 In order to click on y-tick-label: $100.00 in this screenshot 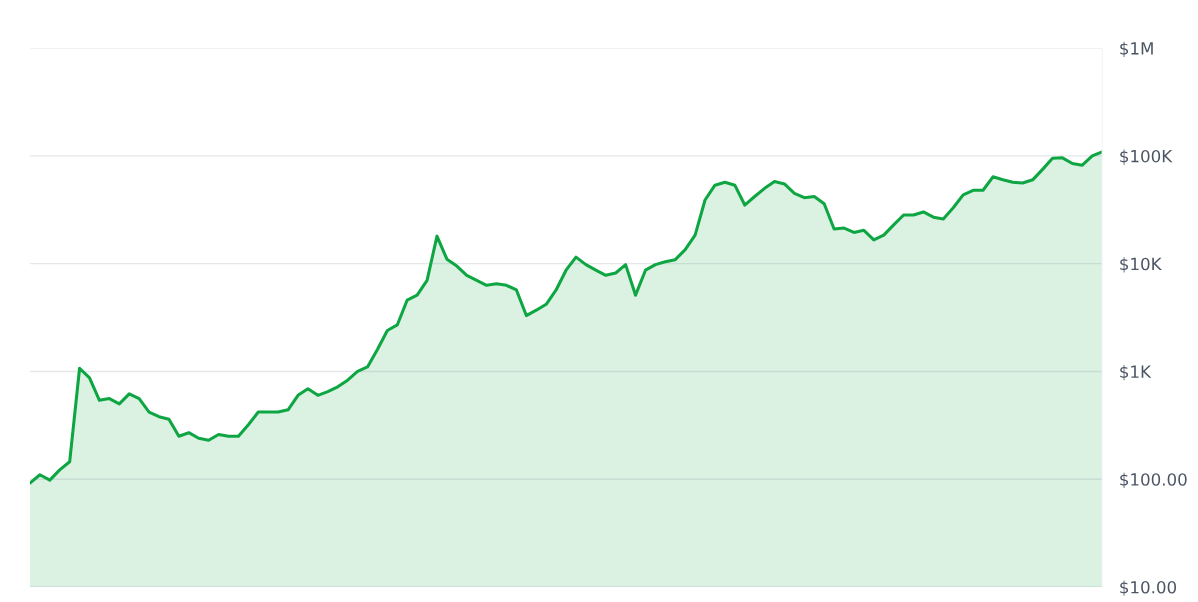, I will do `click(1153, 480)`.